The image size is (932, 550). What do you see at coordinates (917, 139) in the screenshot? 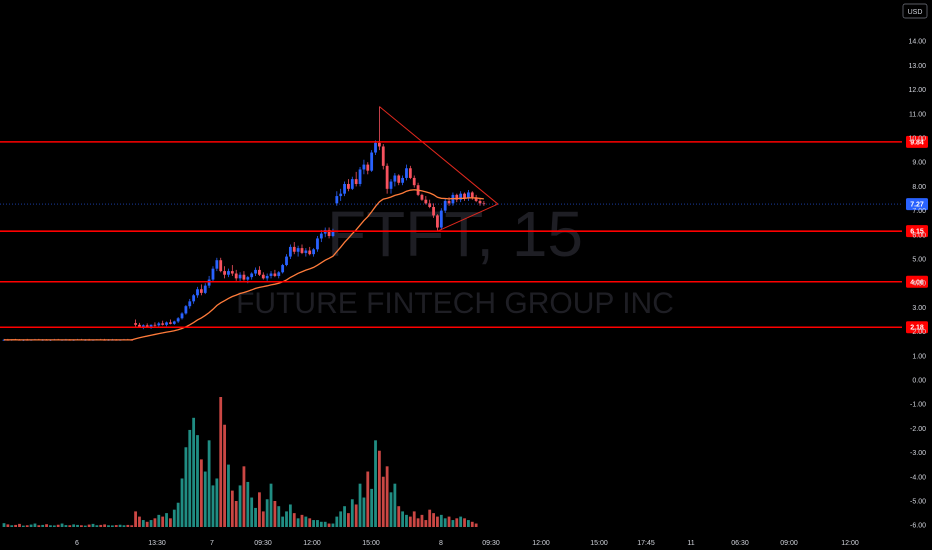
I see `price-tick: 10.00` at bounding box center [917, 139].